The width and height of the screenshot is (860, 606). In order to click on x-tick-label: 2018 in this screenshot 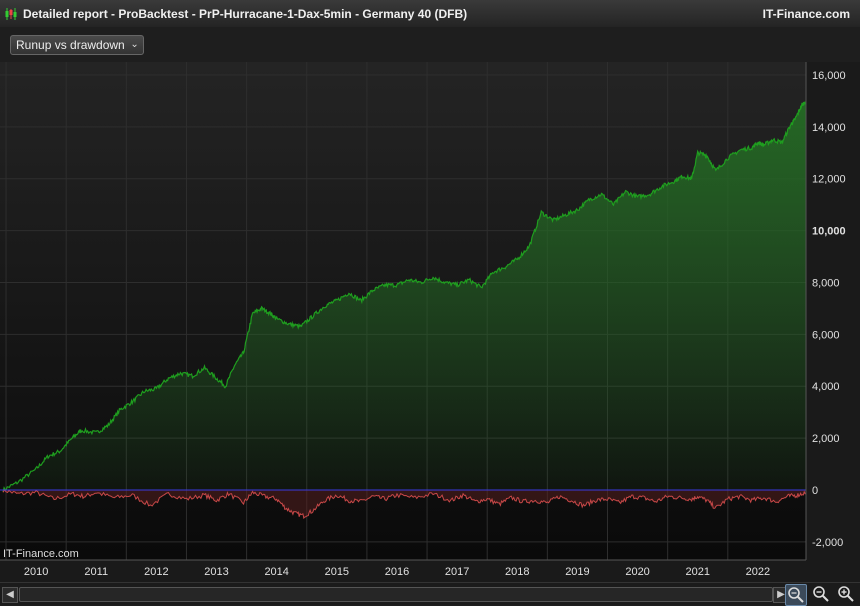, I will do `click(517, 572)`.